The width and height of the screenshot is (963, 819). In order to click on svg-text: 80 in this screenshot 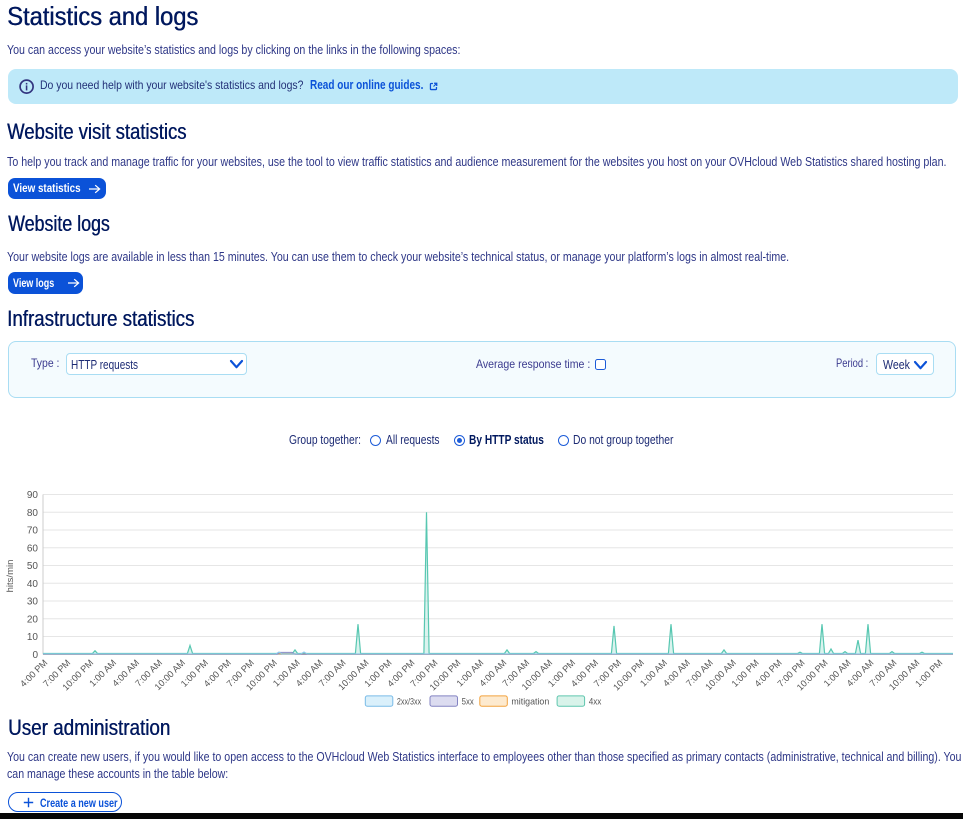, I will do `click(33, 513)`.